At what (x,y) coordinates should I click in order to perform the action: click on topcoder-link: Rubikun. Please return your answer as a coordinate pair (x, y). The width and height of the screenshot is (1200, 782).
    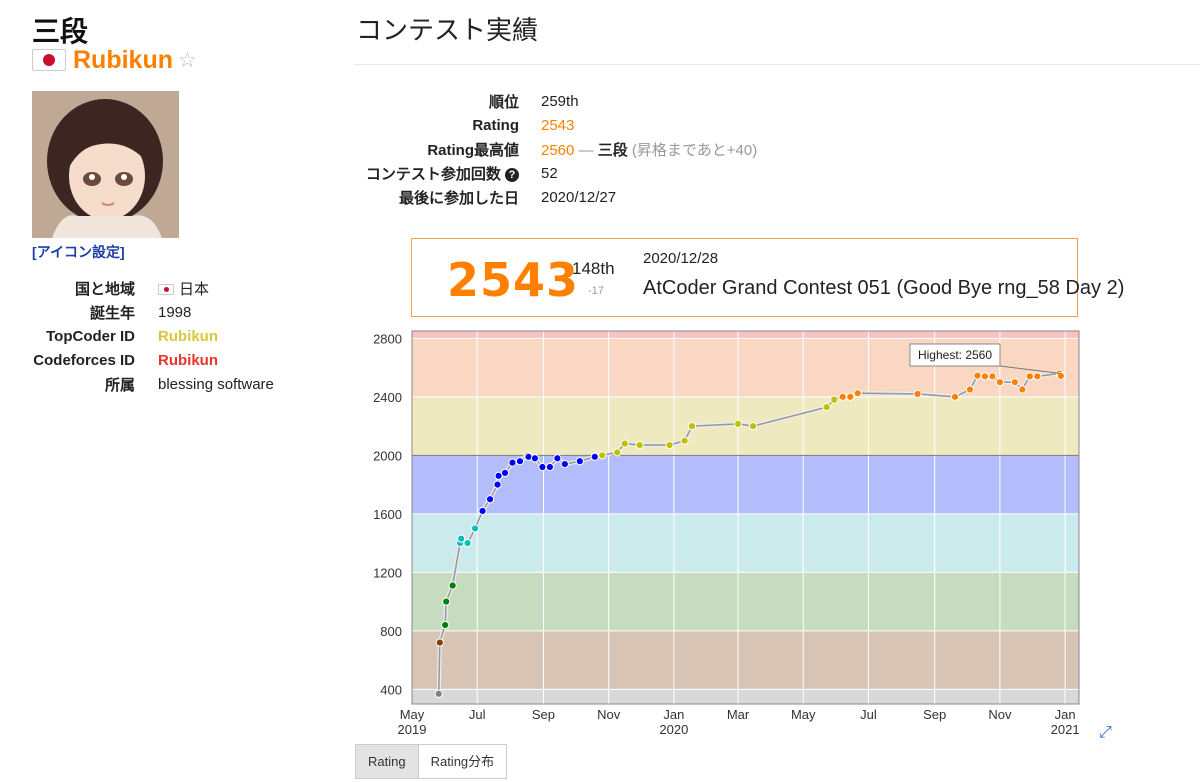
    Looking at the image, I should click on (188, 336).